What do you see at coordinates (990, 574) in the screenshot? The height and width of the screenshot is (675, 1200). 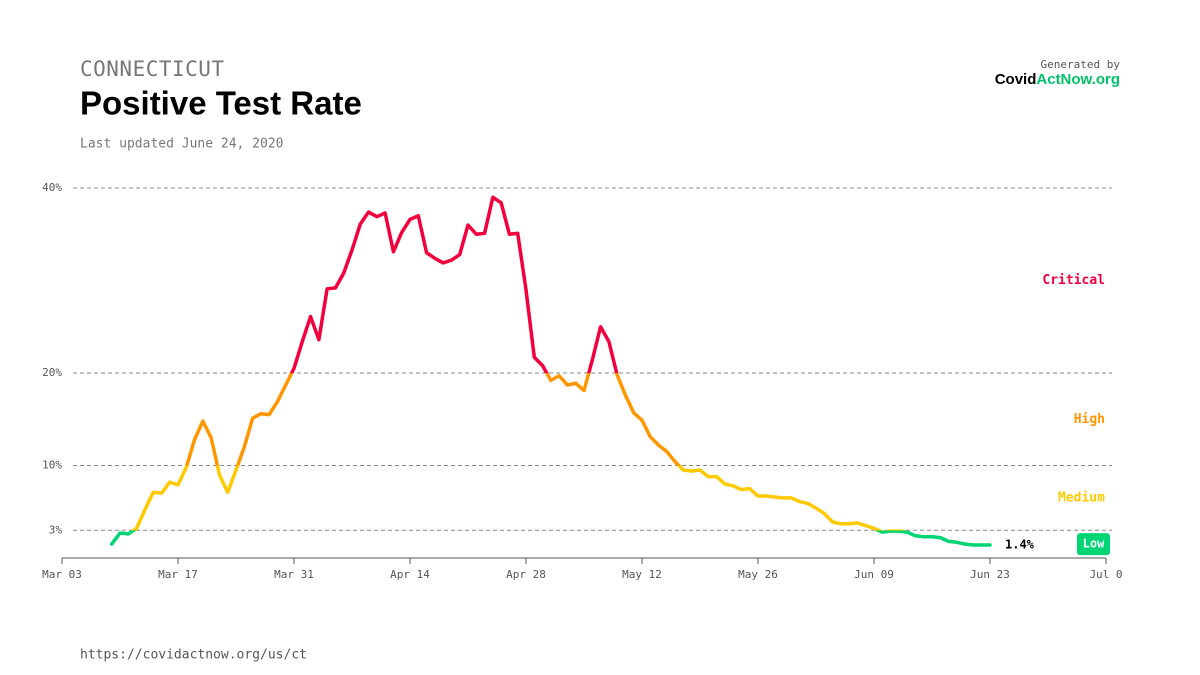 I see `x-tick-label: Jun 23` at bounding box center [990, 574].